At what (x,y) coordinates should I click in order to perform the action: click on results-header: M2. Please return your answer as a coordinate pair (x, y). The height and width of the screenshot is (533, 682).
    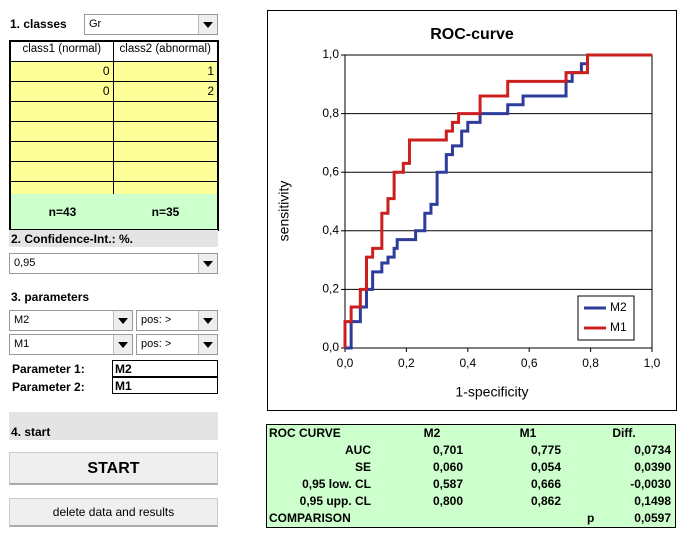
    Looking at the image, I should click on (432, 433).